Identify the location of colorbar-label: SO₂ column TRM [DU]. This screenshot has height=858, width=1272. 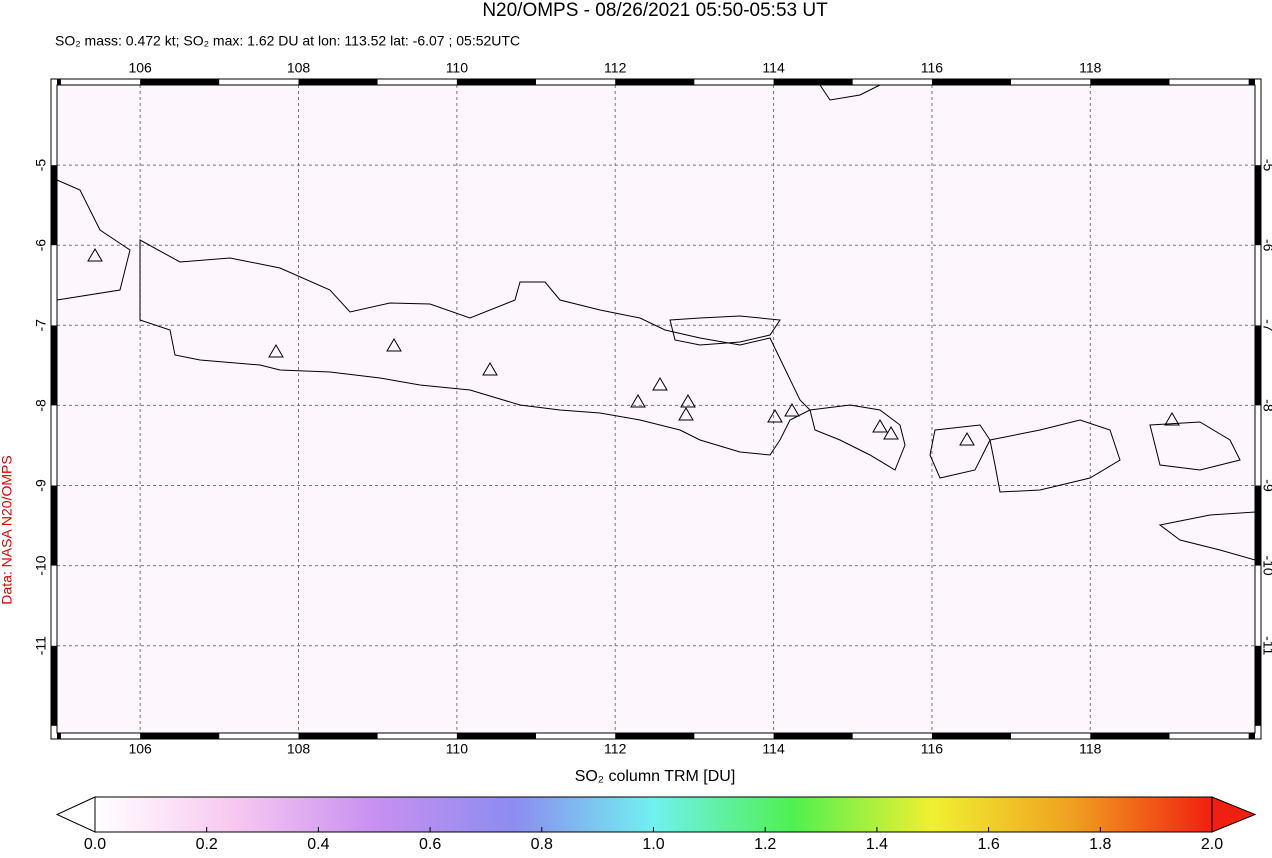
(655, 776).